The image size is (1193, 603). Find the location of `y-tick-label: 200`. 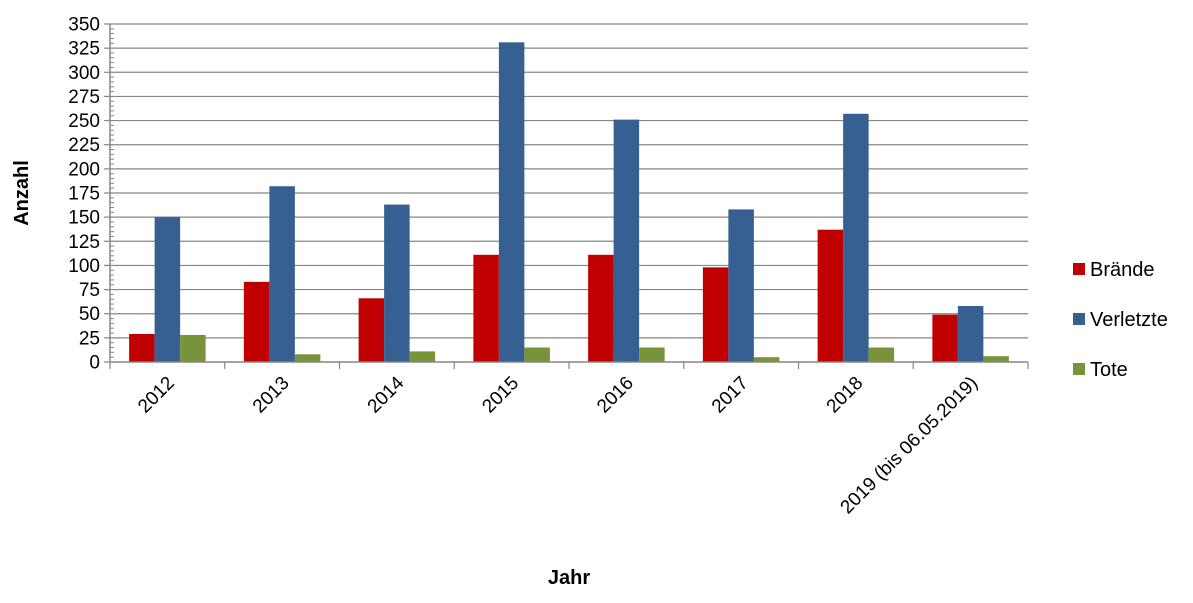

y-tick-label: 200 is located at coordinates (84, 169).